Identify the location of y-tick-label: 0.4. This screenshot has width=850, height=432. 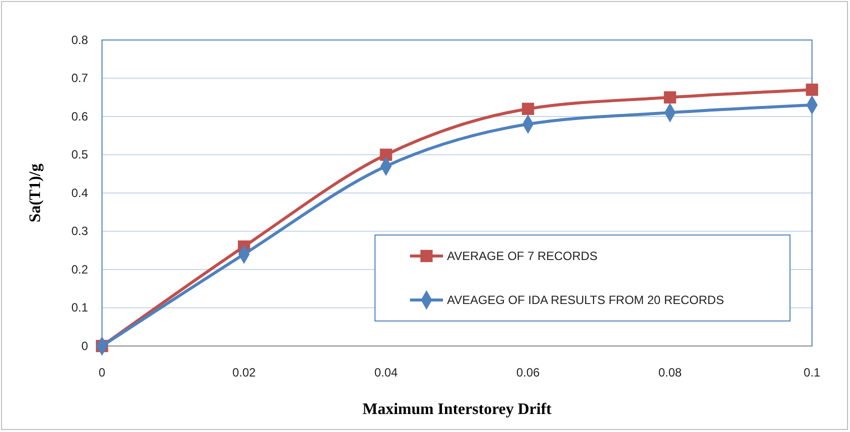
(79, 193).